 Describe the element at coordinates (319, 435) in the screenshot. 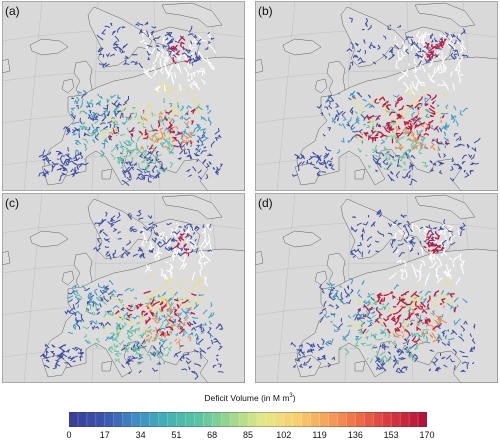

I see `colorbar-tick-label: 119` at that location.